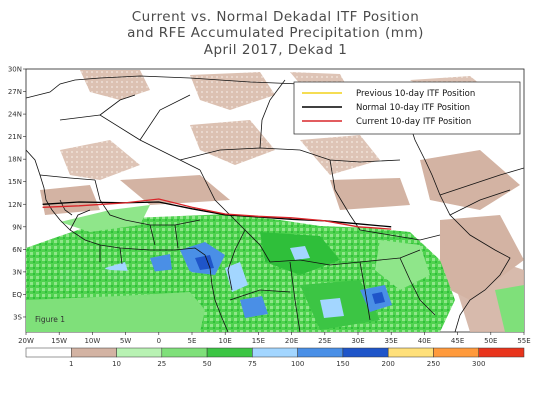  Describe the element at coordinates (258, 341) in the screenshot. I see `lon-tick-label: 15E` at that location.